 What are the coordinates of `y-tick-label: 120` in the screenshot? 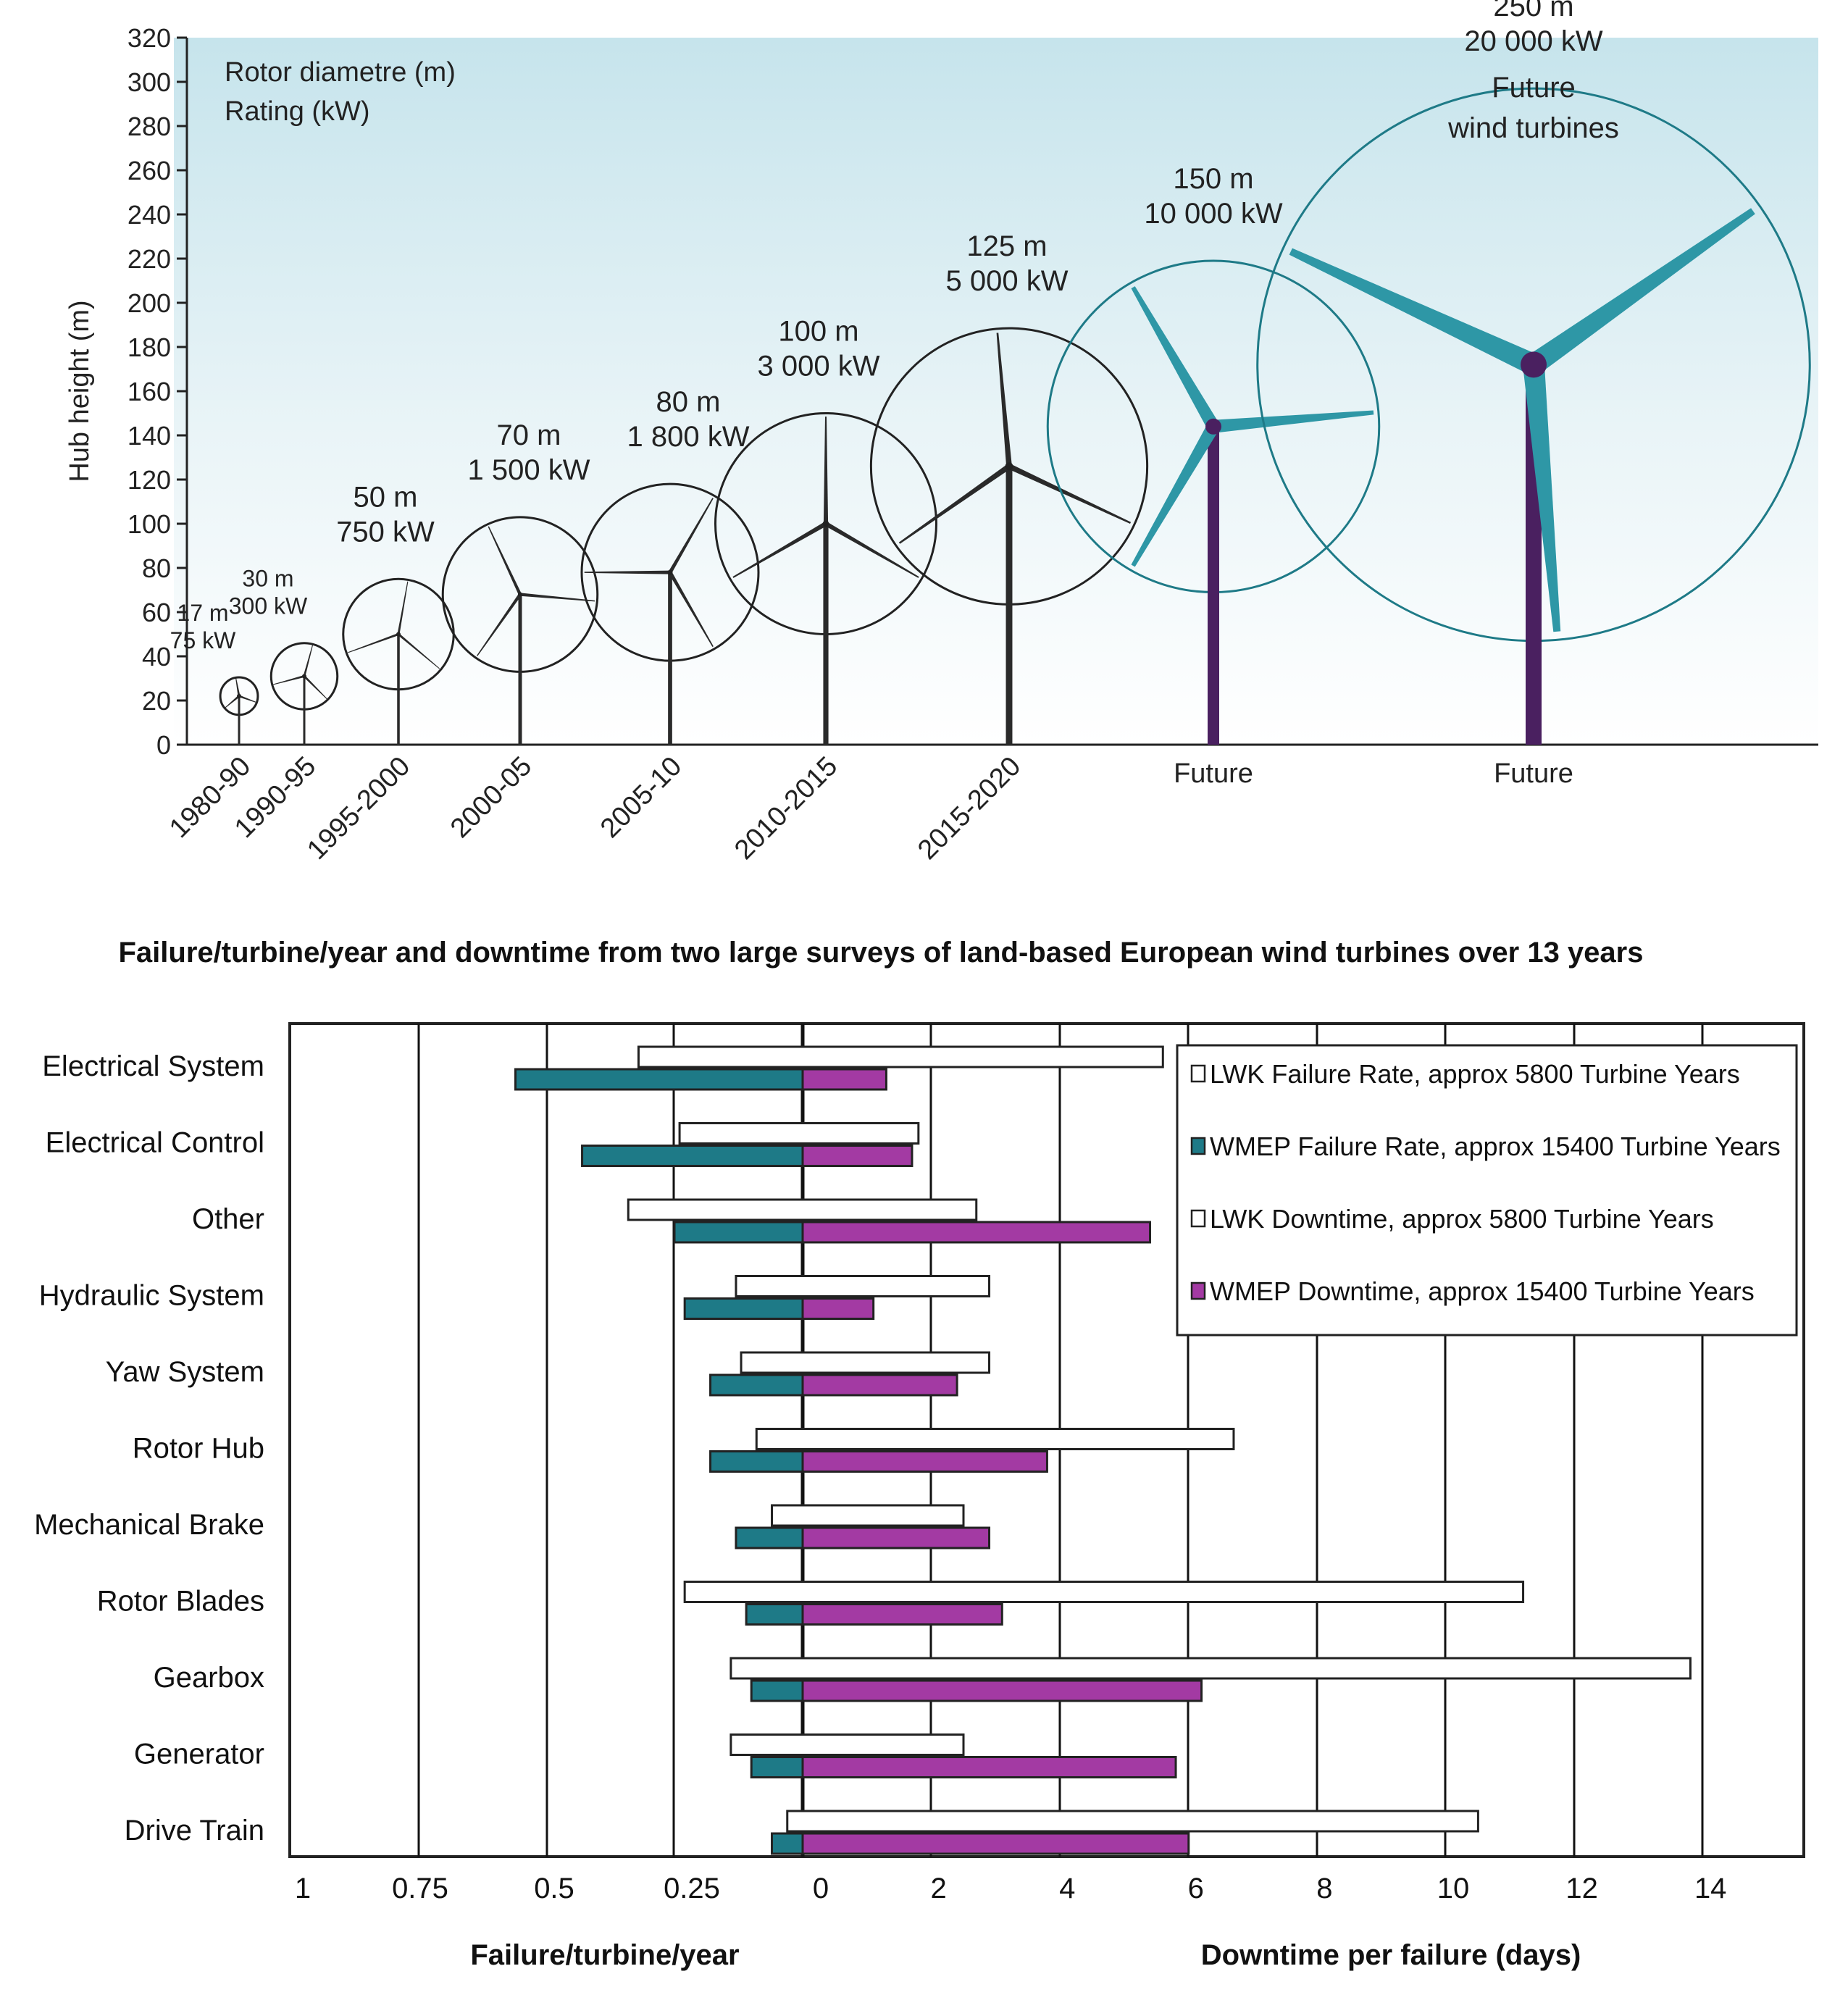 It's located at (149, 480).